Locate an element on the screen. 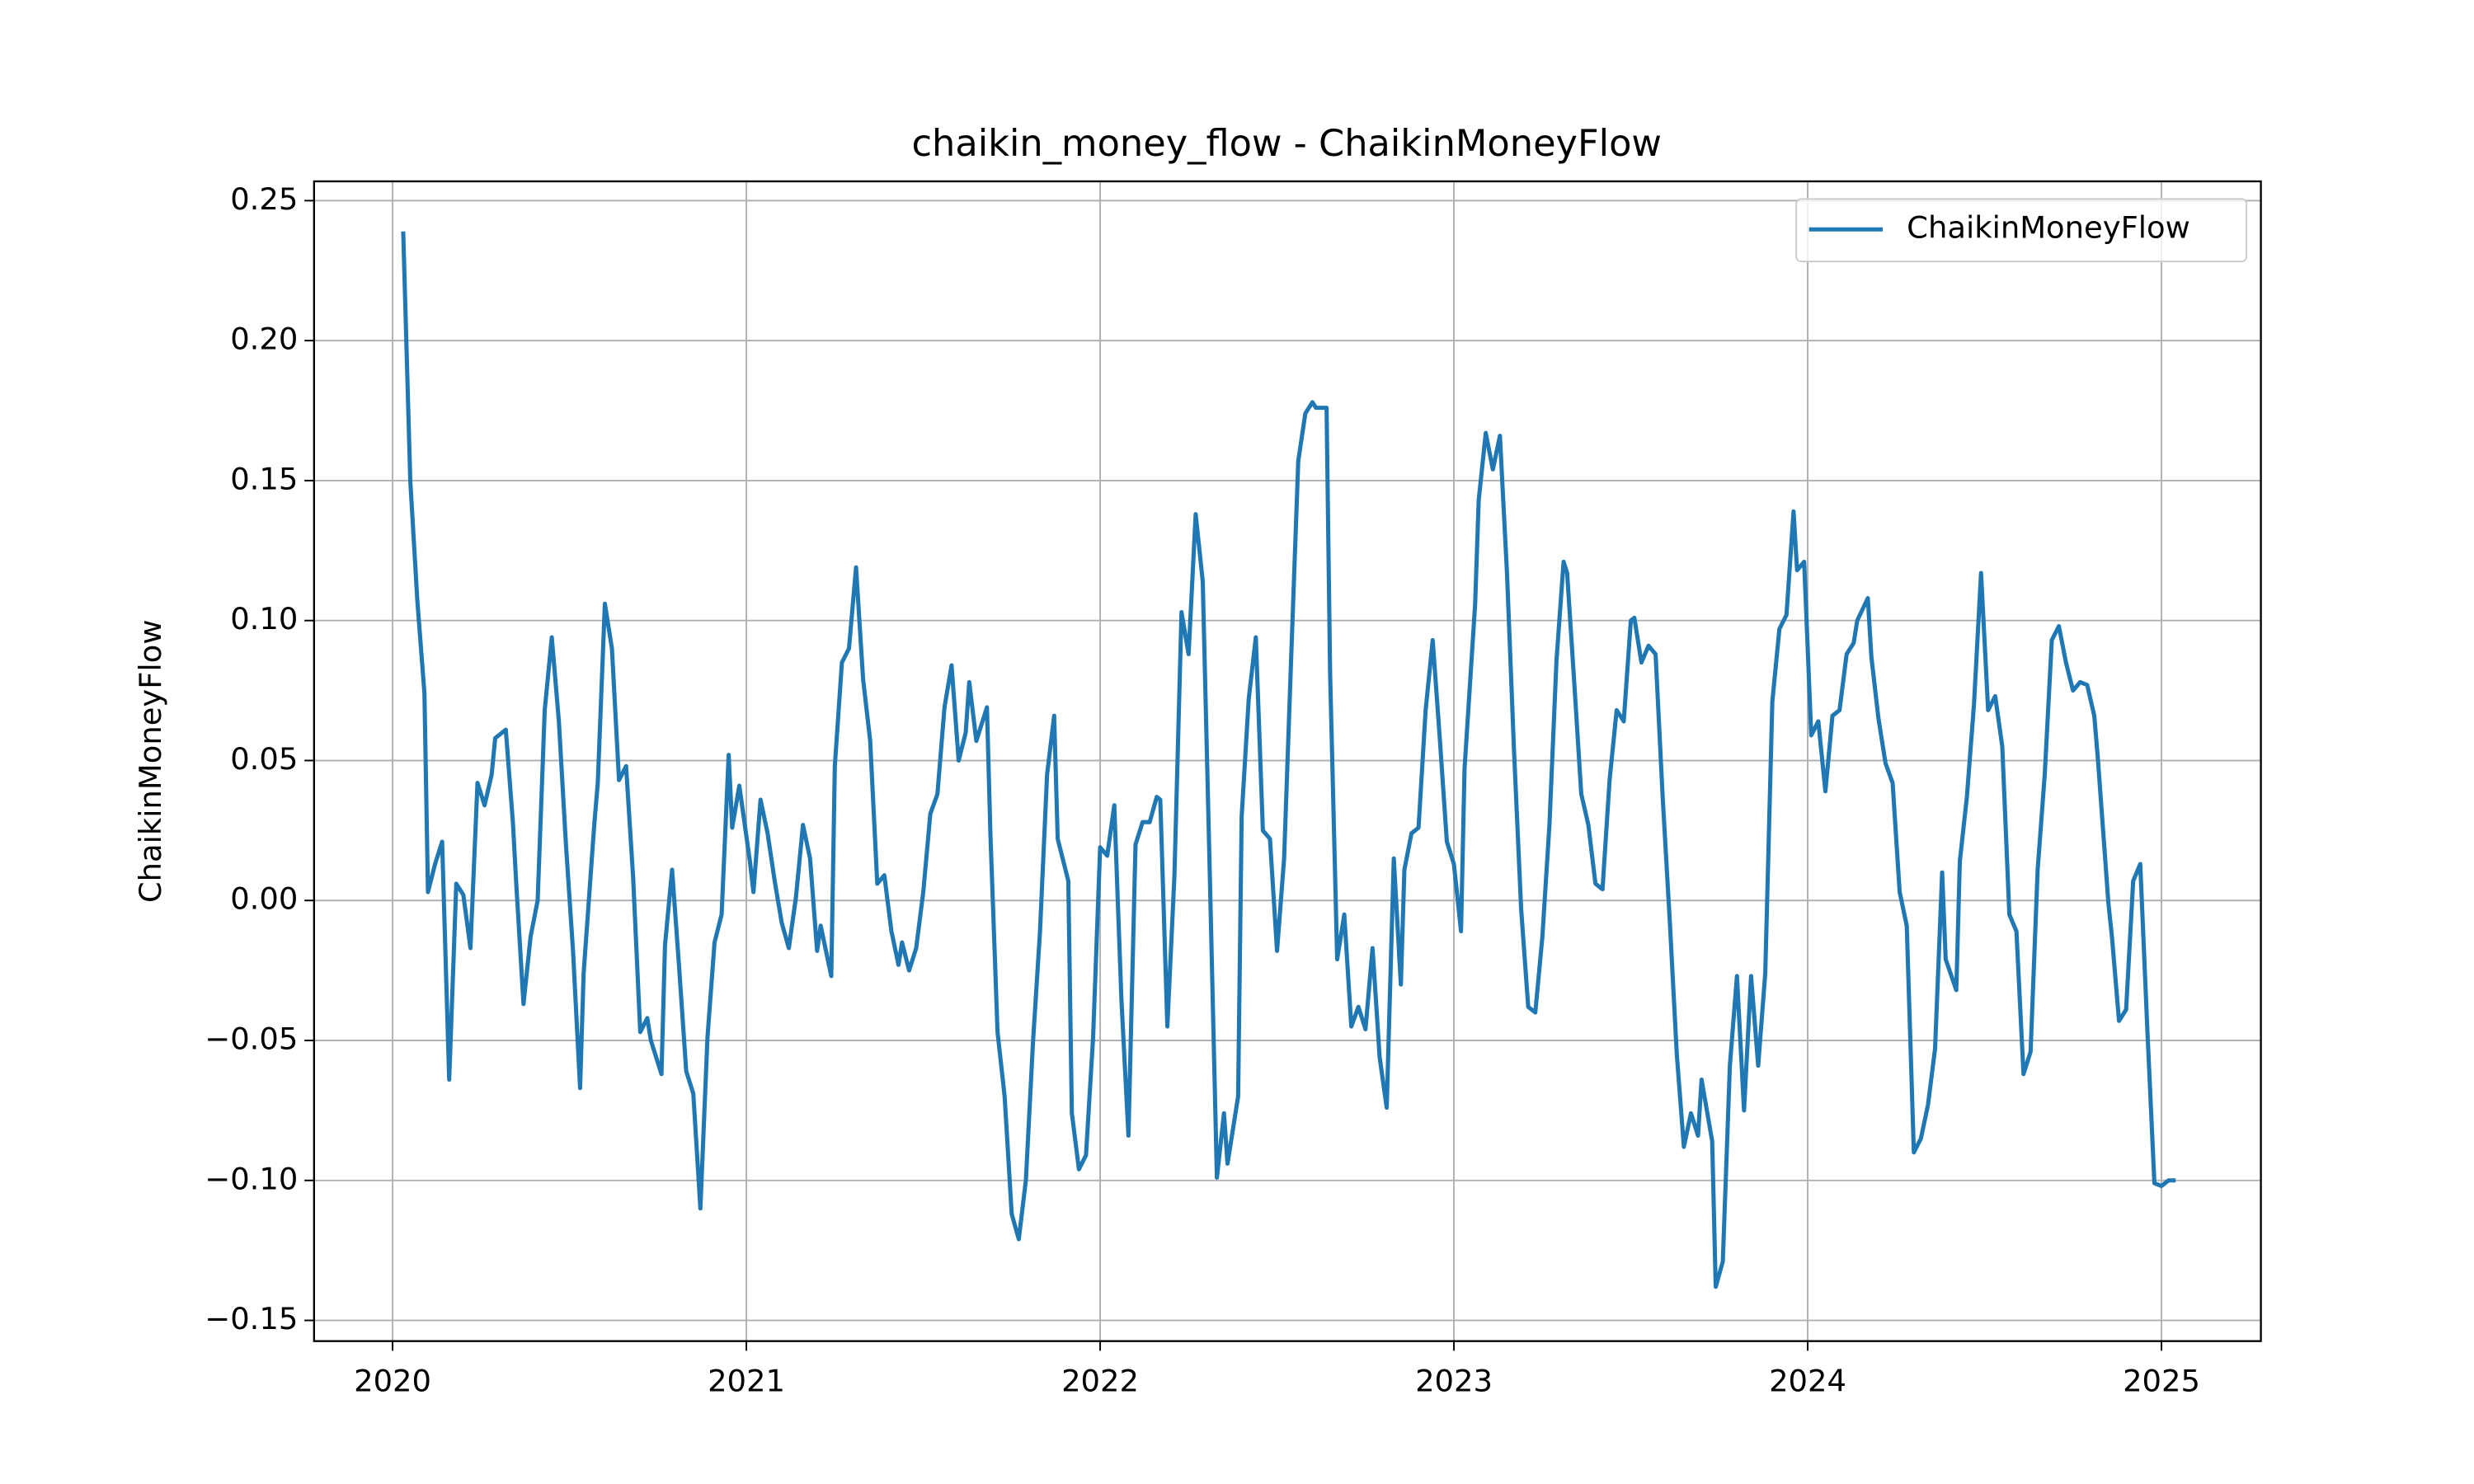  x-tick-label: 2021 is located at coordinates (746, 1381).